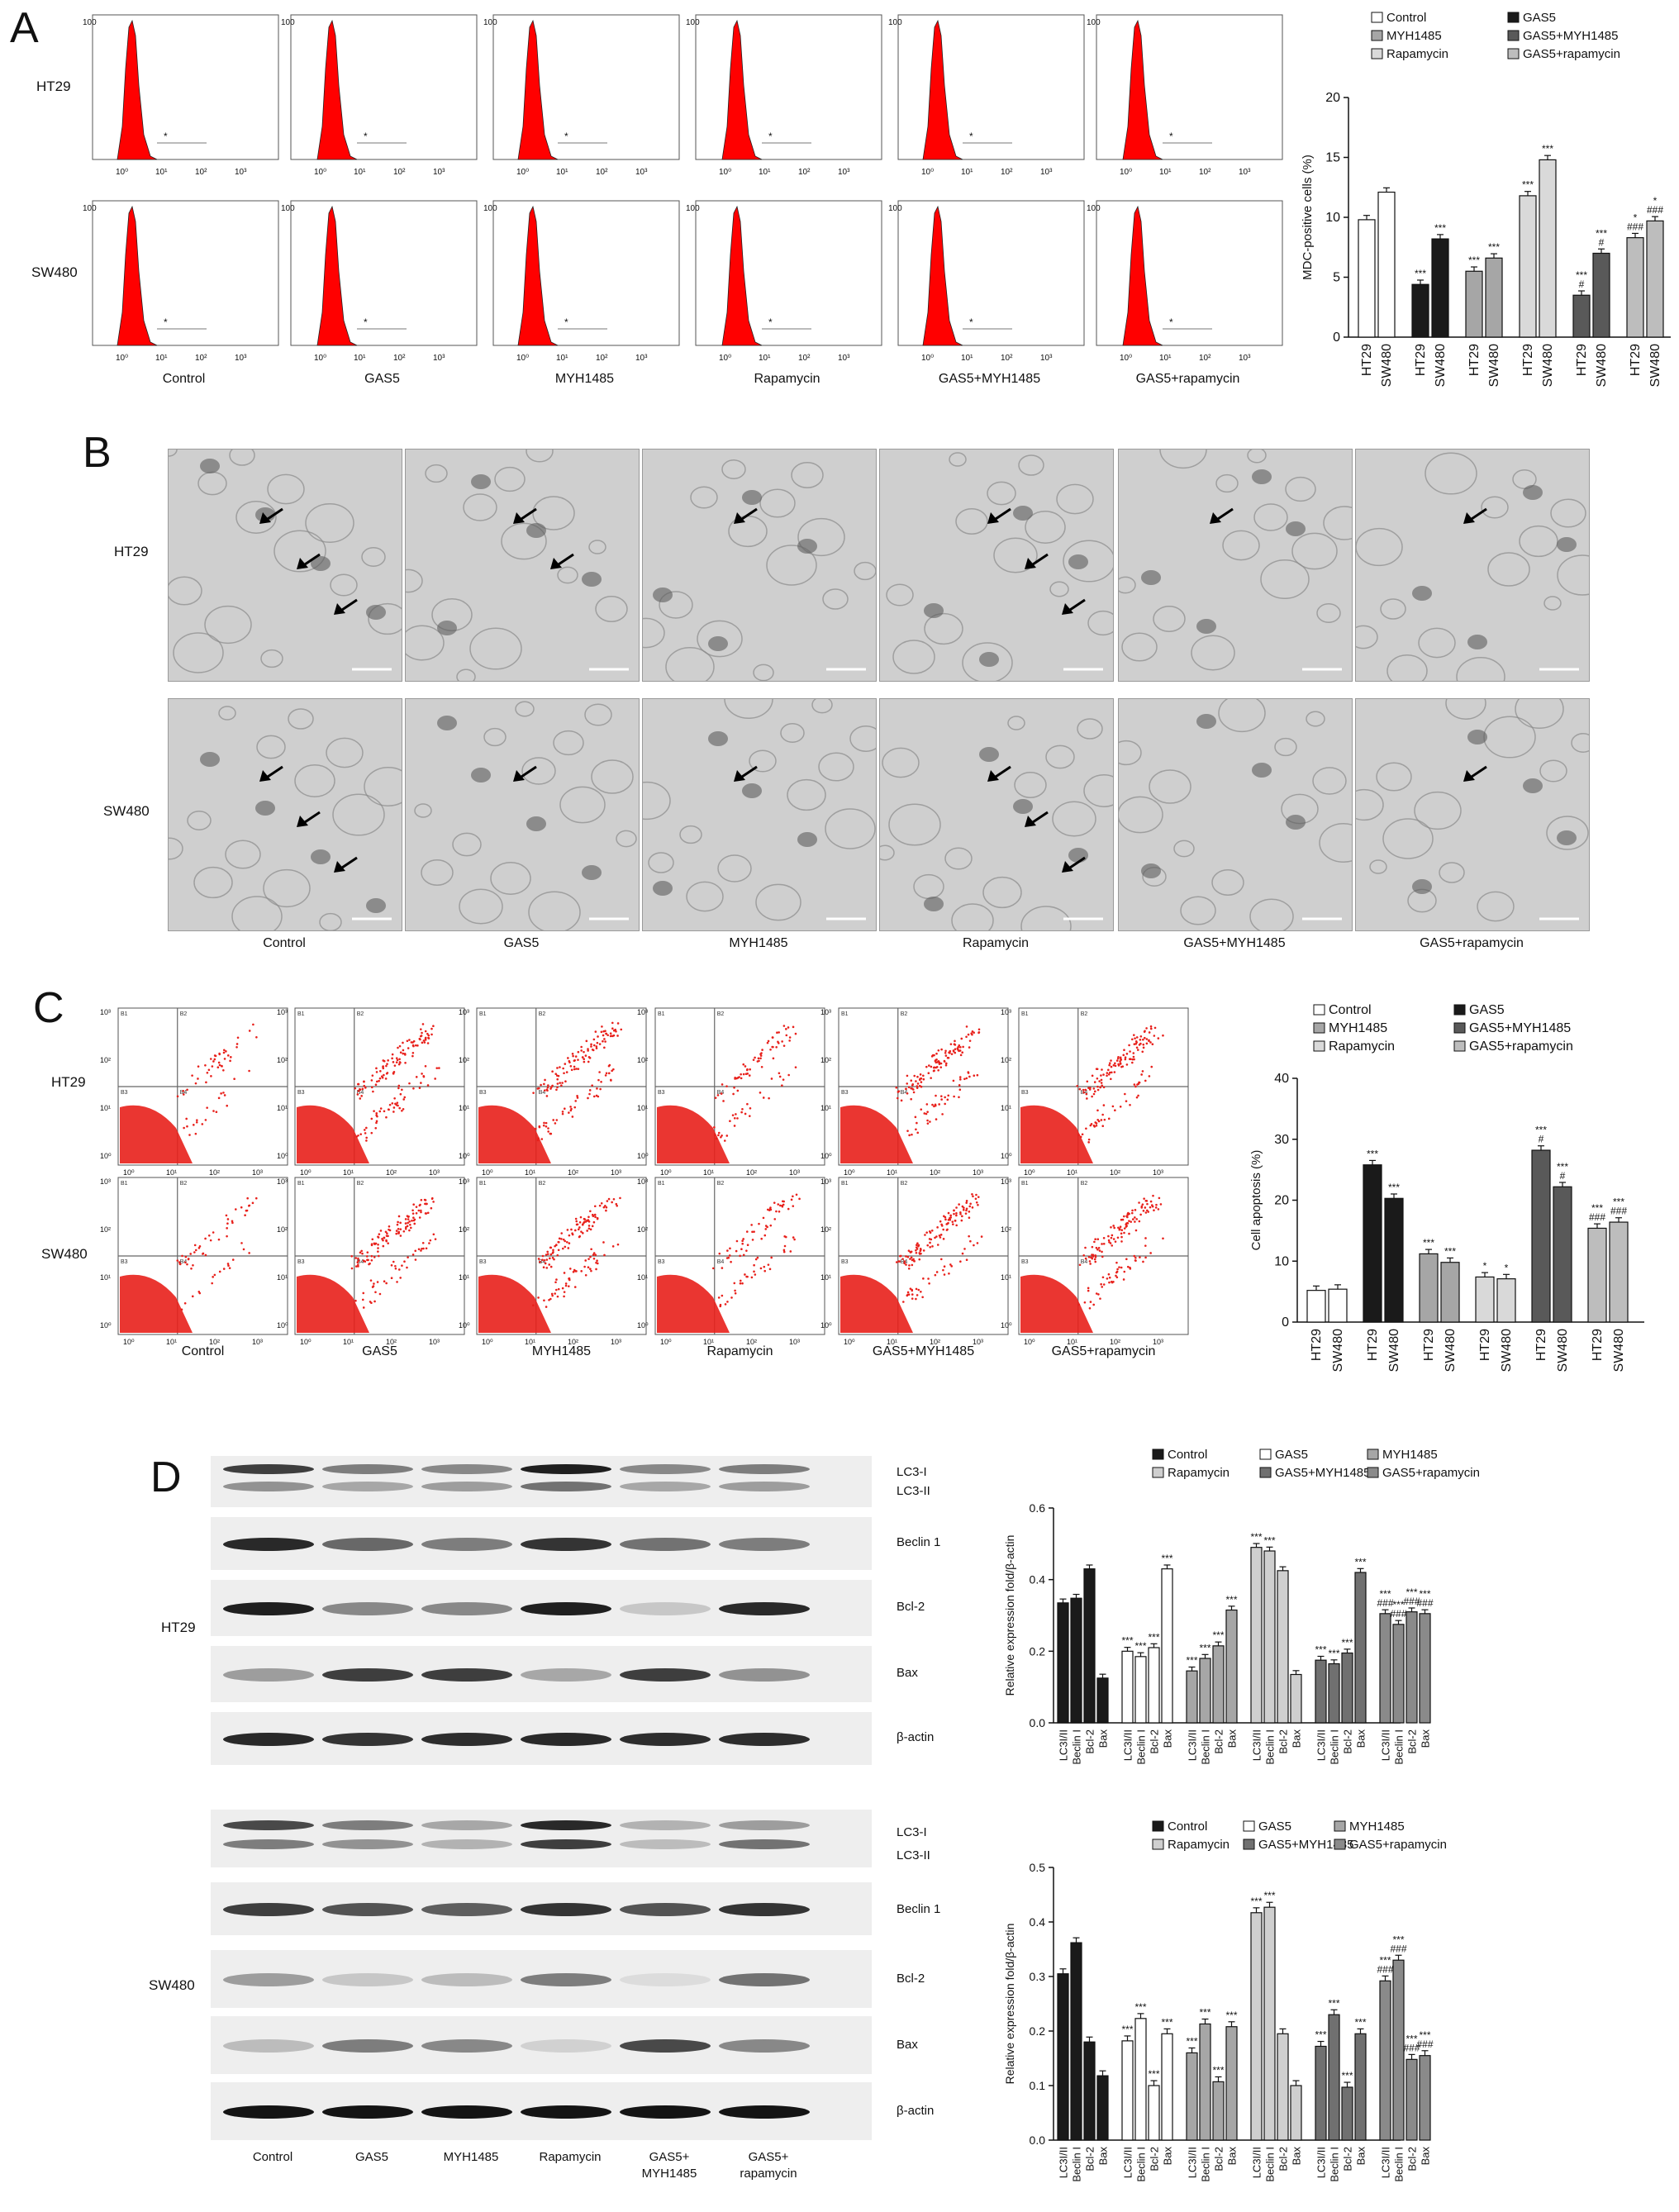 This screenshot has width=1679, height=2212. I want to click on category-label: Beclin I, so click(1399, 2164).